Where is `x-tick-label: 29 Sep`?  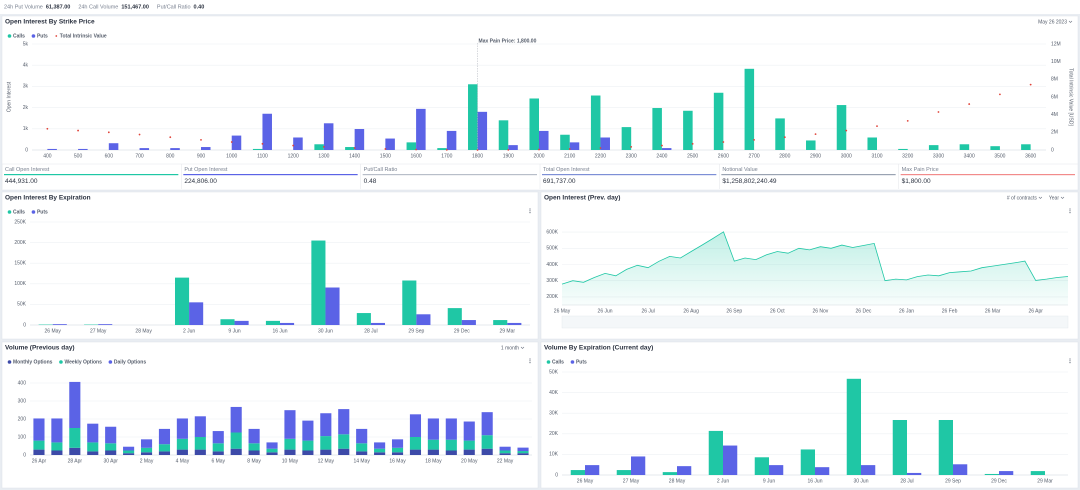 x-tick-label: 29 Sep is located at coordinates (953, 481).